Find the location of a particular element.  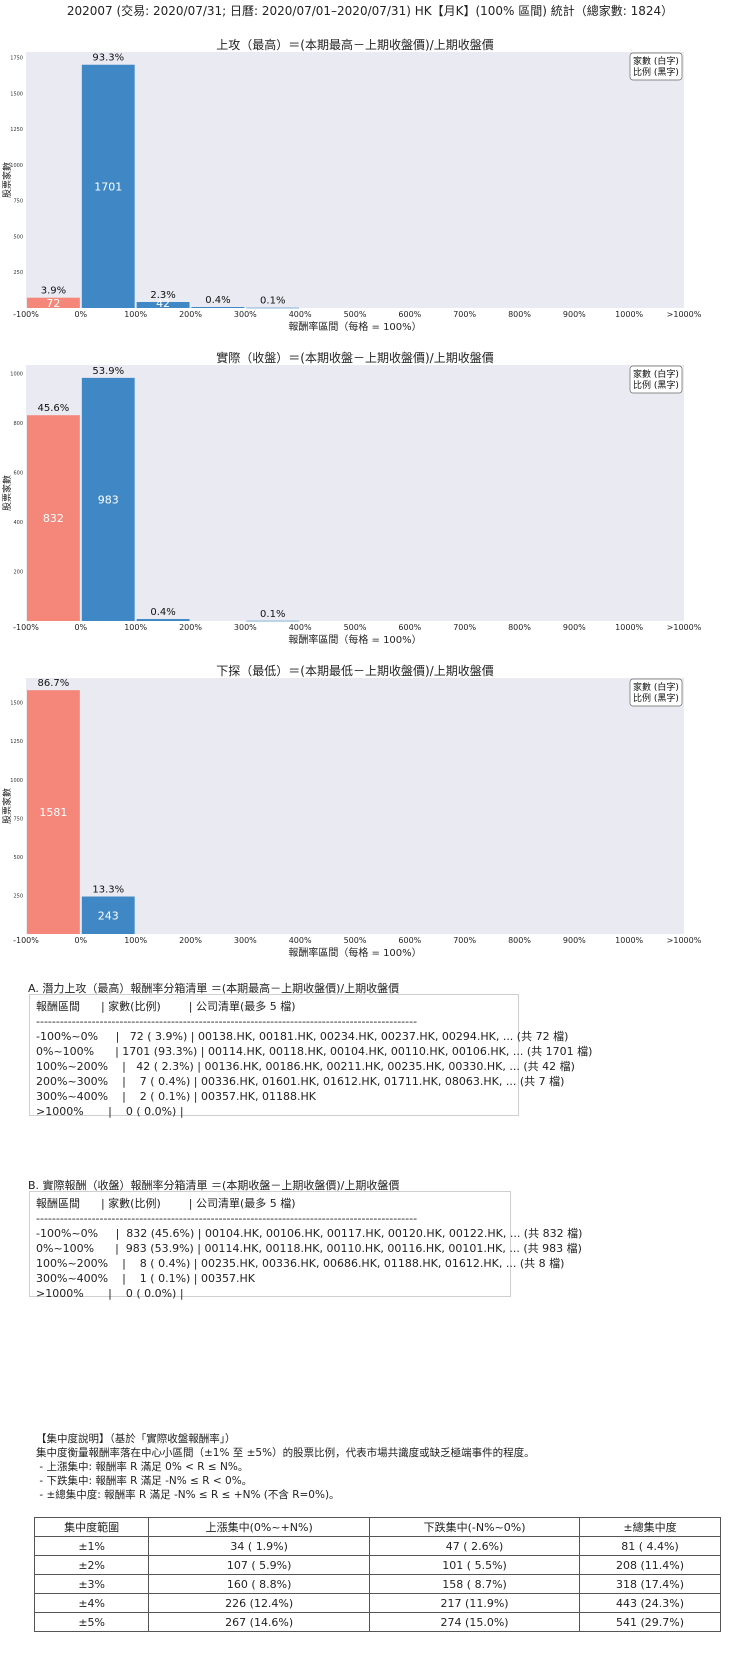

list-line: 報酬區間 | 家數(比例) | 公司清單(最多 5 檔) is located at coordinates (166, 1203).